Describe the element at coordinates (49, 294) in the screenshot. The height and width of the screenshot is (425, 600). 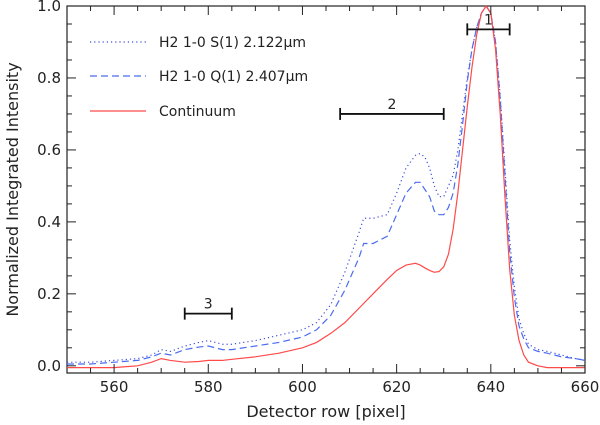
I see `y-tick-label: 0.2` at that location.